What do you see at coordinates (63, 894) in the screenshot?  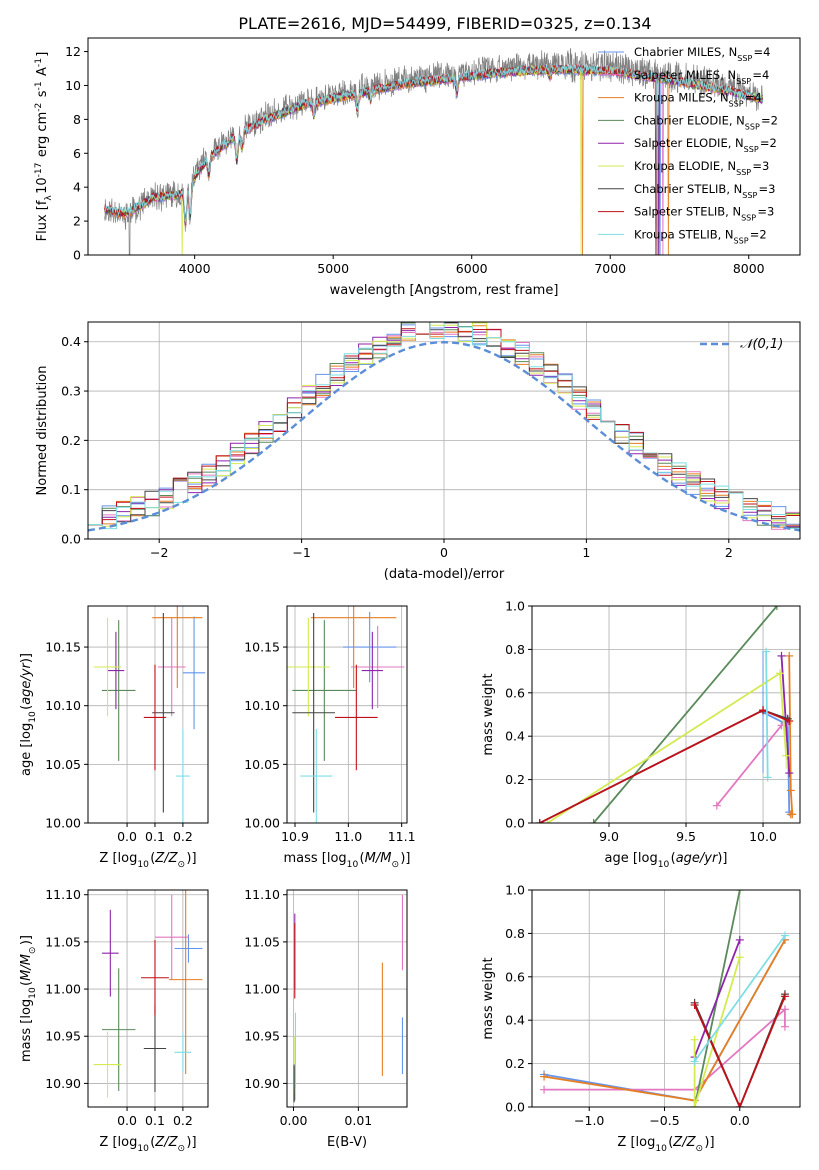 I see `y-tick-label: 11.10` at bounding box center [63, 894].